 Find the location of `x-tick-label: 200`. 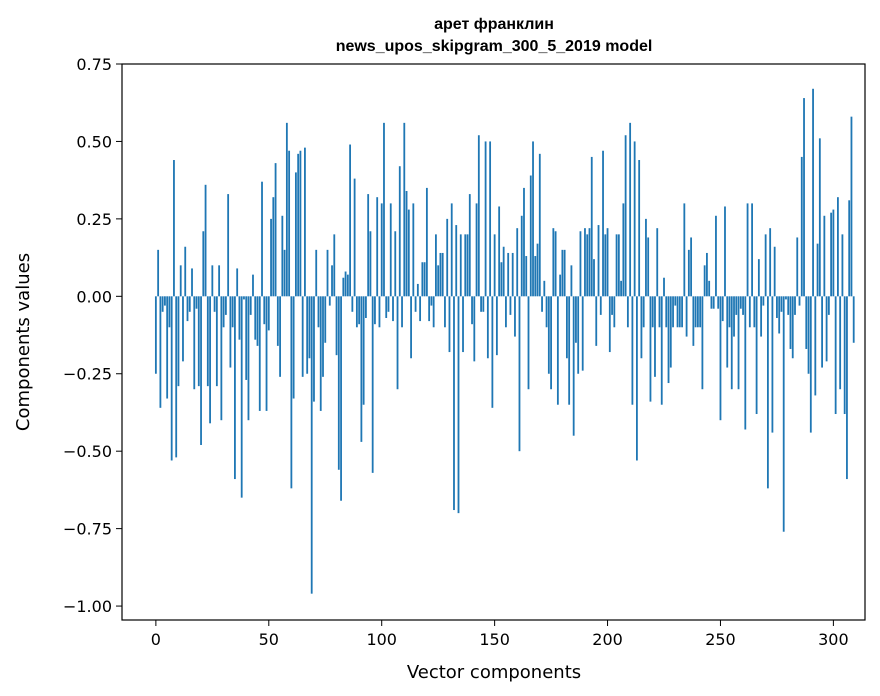

x-tick-label: 200 is located at coordinates (607, 639).